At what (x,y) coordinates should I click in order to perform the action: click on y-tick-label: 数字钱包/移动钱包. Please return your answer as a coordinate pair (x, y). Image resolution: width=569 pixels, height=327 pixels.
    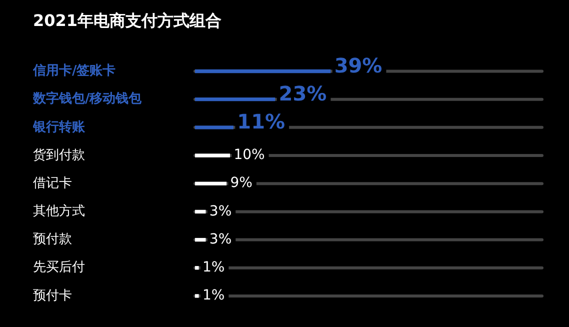
    Looking at the image, I should click on (87, 98).